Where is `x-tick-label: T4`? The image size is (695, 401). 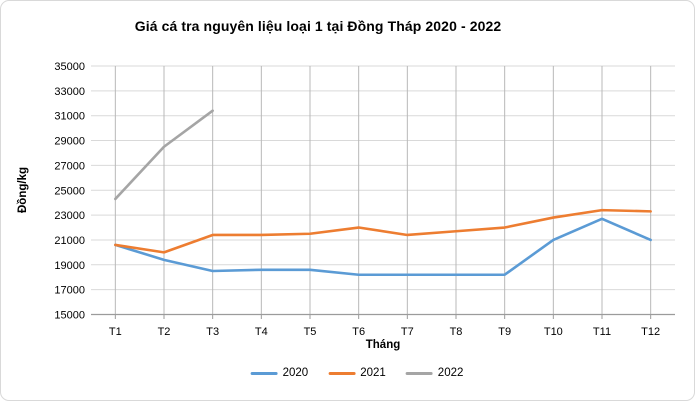 x-tick-label: T4 is located at coordinates (261, 332).